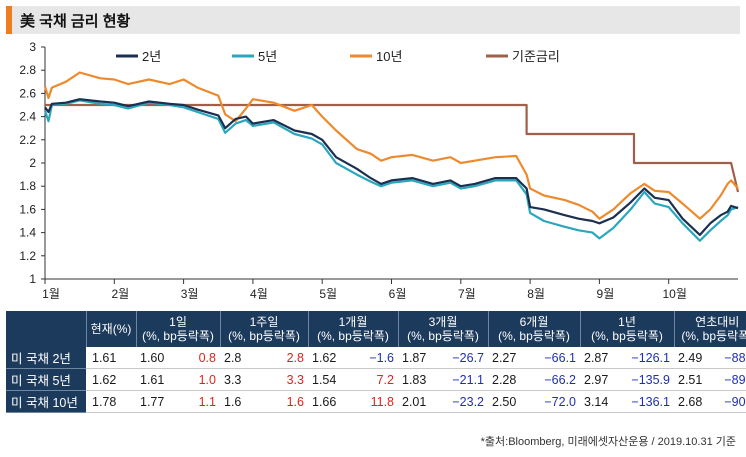  What do you see at coordinates (264, 322) in the screenshot?
I see `header-line: 1주일` at bounding box center [264, 322].